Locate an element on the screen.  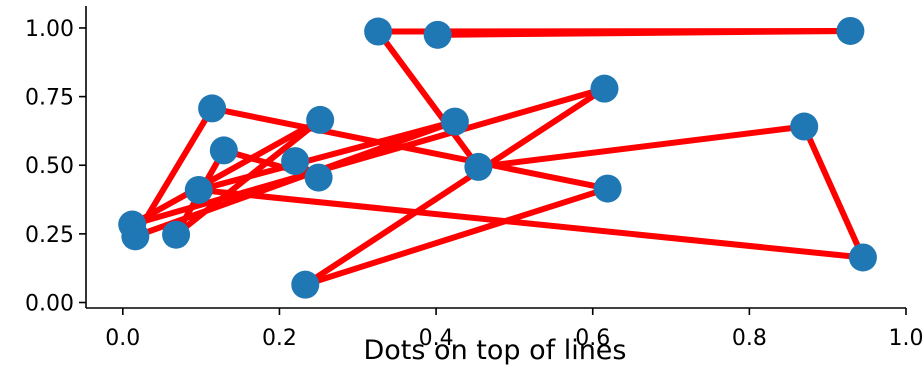
y-tick-label: 0.50 is located at coordinates (49, 166).